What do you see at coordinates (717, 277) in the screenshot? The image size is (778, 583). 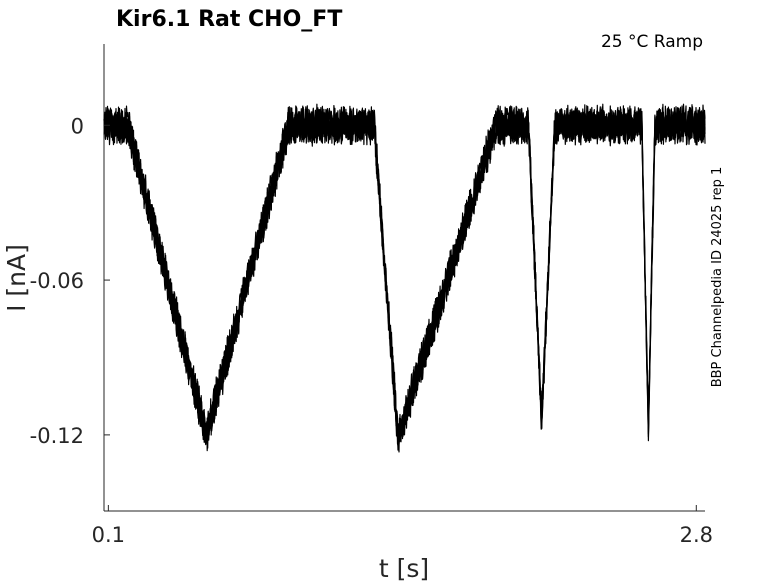 I see `dataset-id-note: BBP Channelpedia ID 24025 rep 1` at bounding box center [717, 277].